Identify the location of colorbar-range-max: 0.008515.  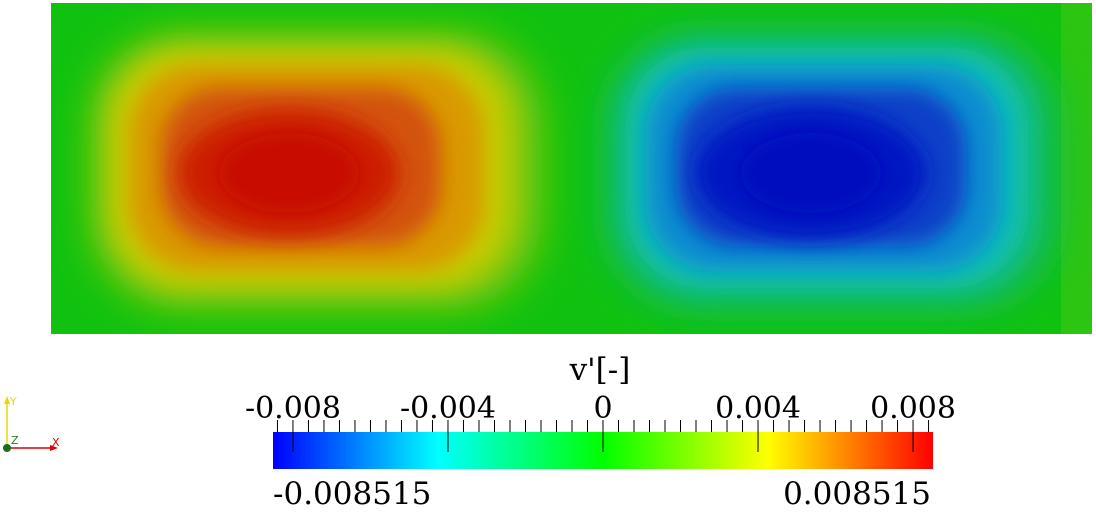
(857, 494).